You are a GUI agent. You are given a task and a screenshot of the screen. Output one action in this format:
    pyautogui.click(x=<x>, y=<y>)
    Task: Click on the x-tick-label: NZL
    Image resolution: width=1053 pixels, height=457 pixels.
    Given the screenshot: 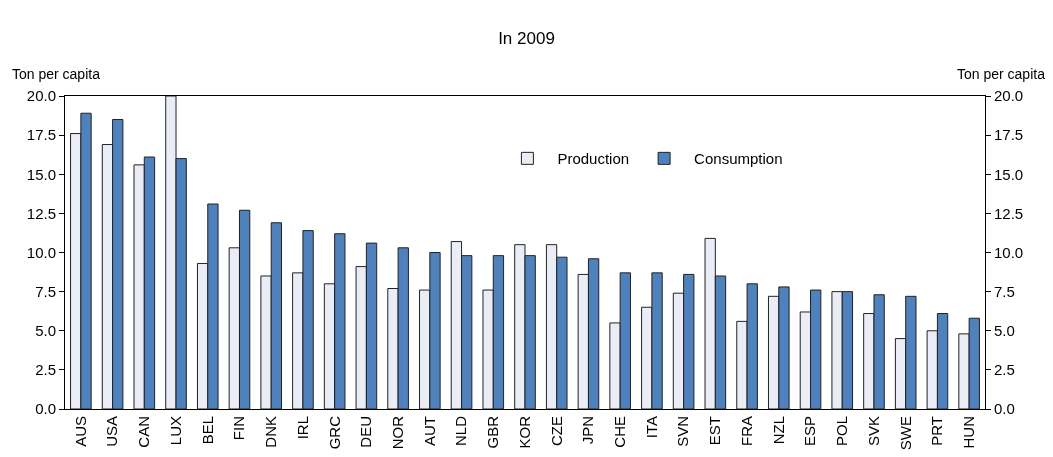 What is the action you would take?
    pyautogui.click(x=778, y=430)
    